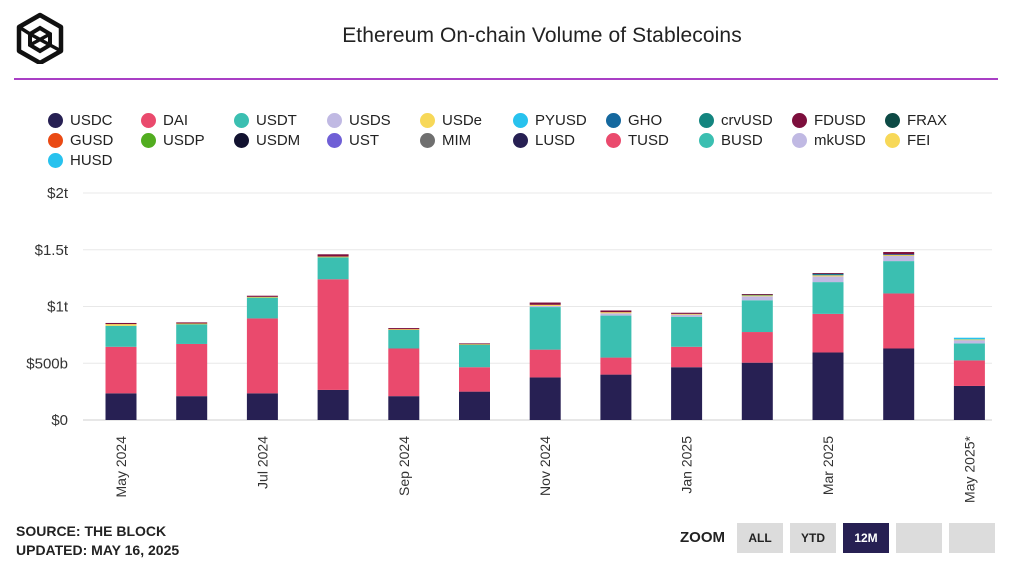 The image size is (1024, 574). Describe the element at coordinates (267, 140) in the screenshot. I see `legend-item-usdm: USDM` at that location.